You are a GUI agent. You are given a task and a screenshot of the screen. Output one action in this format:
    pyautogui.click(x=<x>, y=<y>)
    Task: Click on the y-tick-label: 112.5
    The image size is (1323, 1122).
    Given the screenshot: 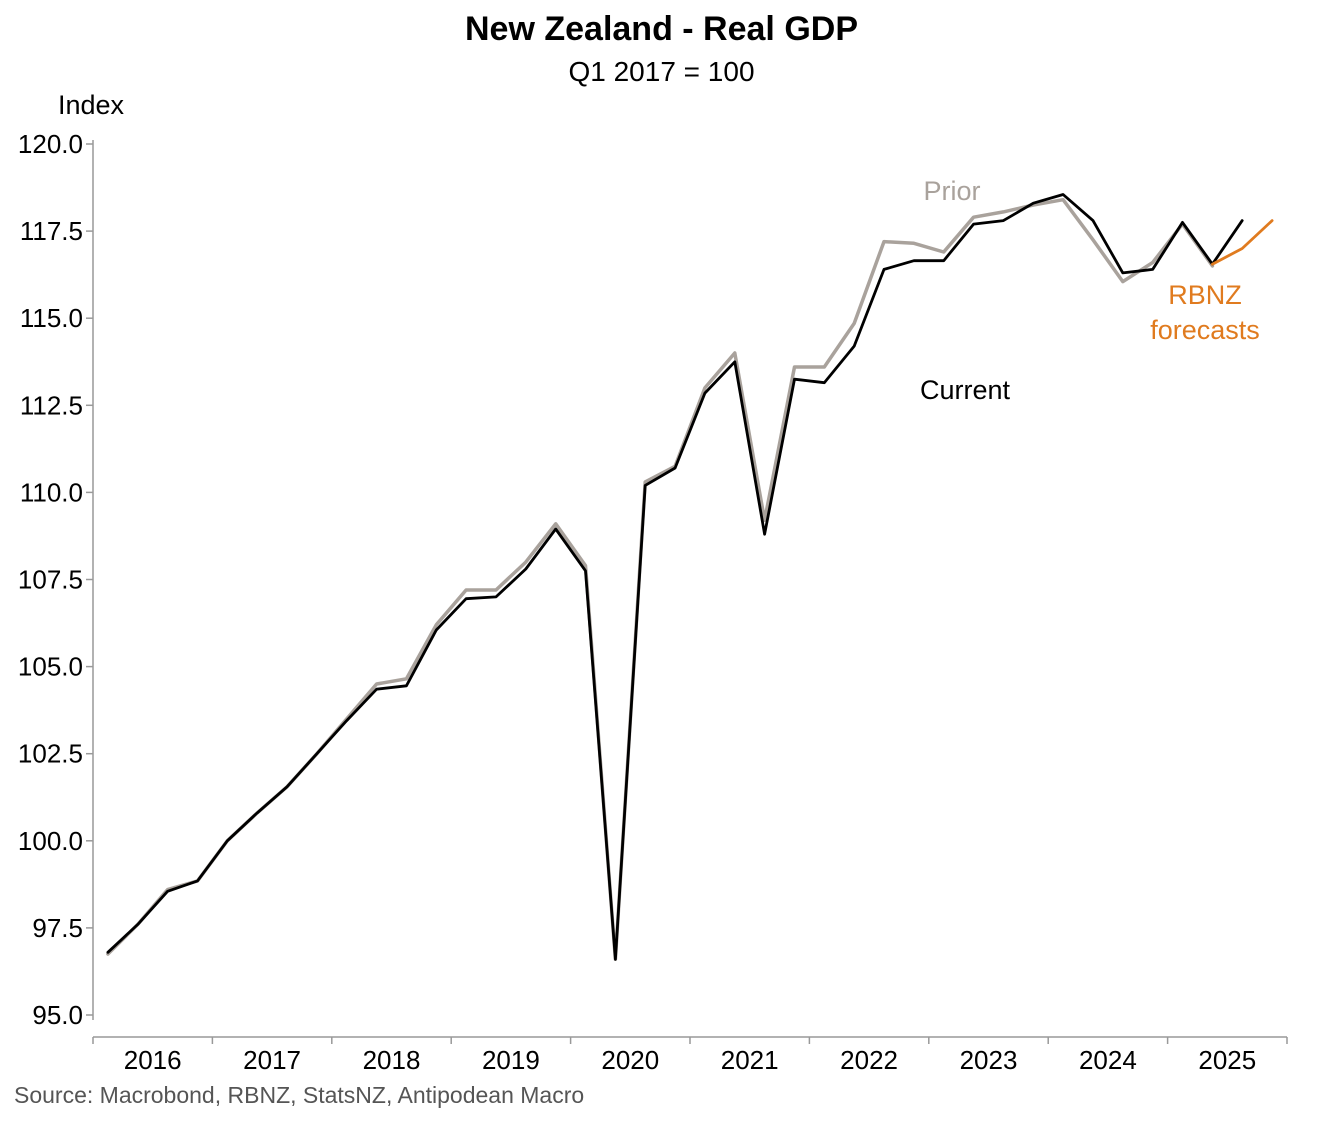 What is the action you would take?
    pyautogui.click(x=51, y=405)
    